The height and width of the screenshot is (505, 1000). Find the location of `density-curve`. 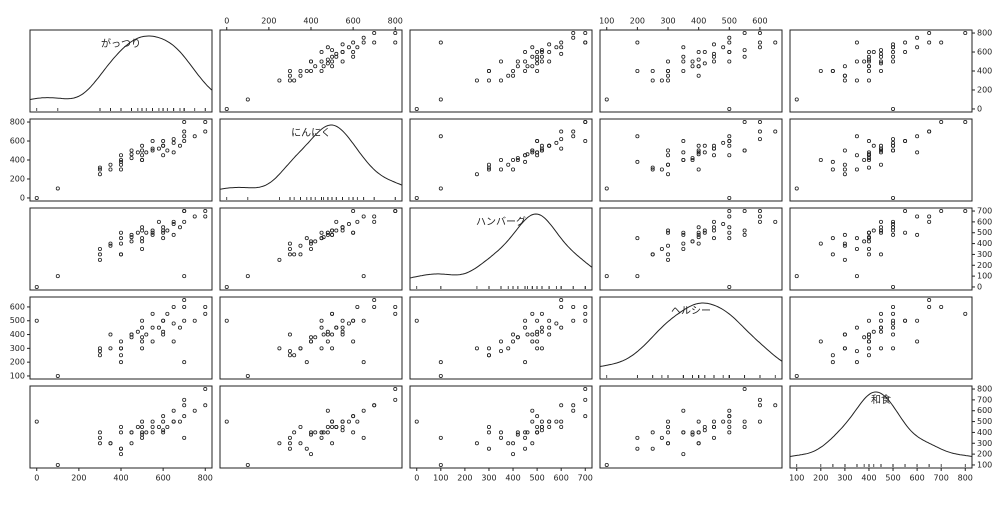

density-curve is located at coordinates (881, 424).